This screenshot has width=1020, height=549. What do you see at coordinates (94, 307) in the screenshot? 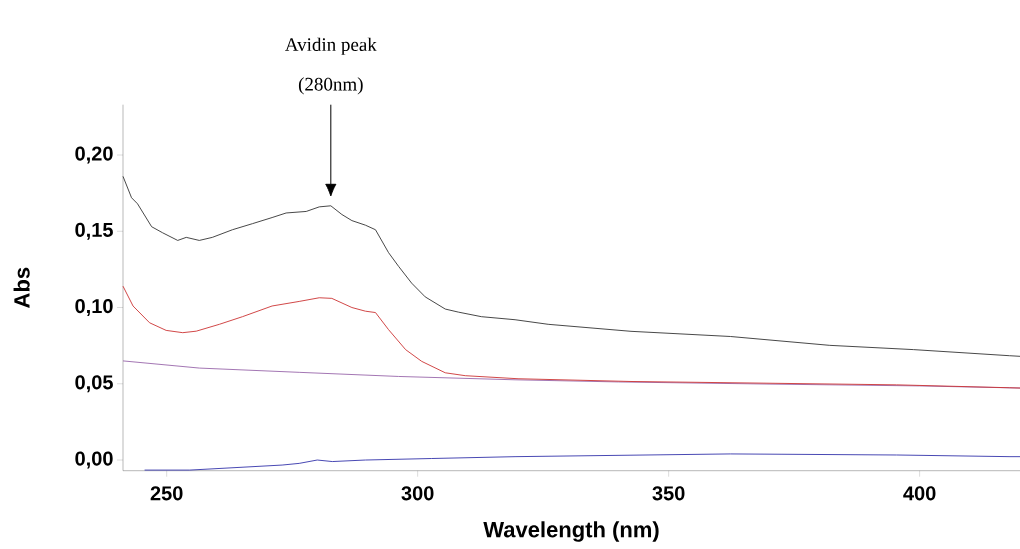
I see `y-tick-label: 0,10` at bounding box center [94, 307].